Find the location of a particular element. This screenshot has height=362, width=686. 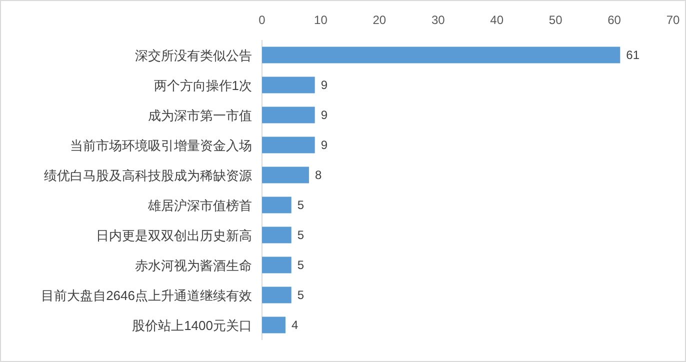

x-tick-label: 10 is located at coordinates (321, 20).